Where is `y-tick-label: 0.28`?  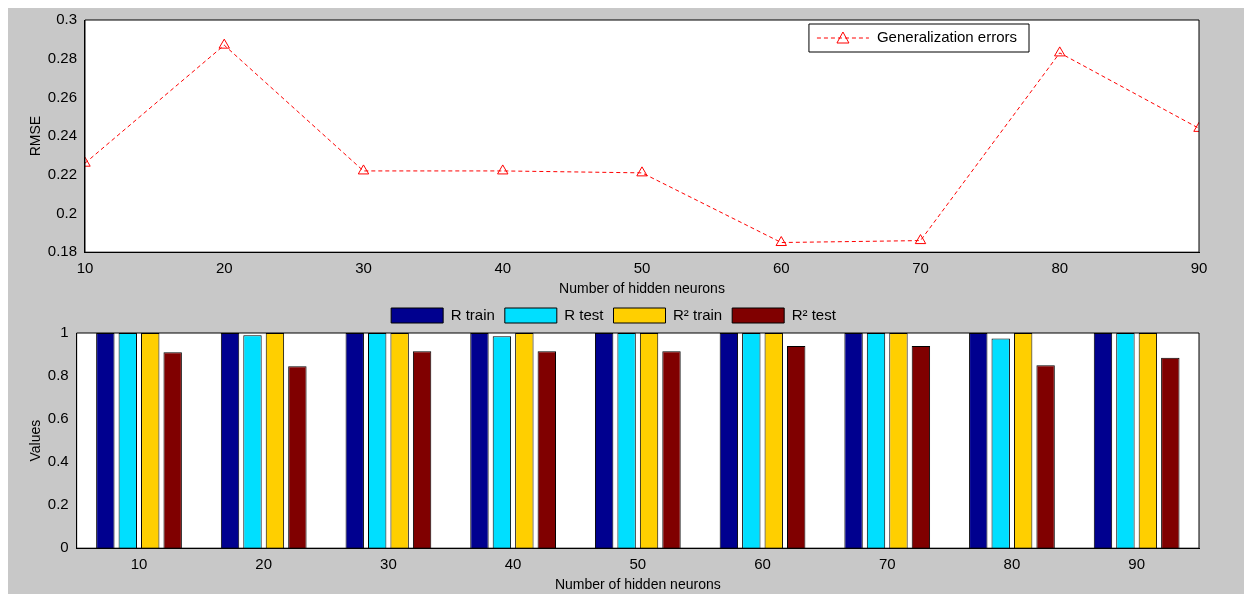 y-tick-label: 0.28 is located at coordinates (62, 57).